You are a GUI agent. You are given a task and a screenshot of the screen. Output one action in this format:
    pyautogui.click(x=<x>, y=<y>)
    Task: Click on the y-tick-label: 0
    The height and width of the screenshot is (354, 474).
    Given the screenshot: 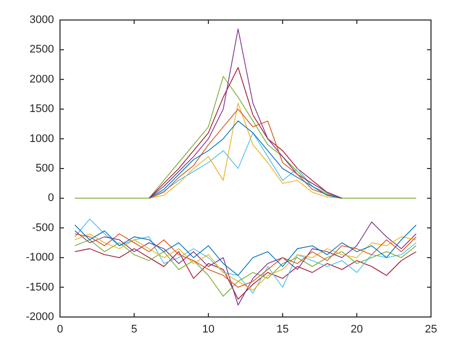 What is the action you would take?
    pyautogui.click(x=51, y=198)
    